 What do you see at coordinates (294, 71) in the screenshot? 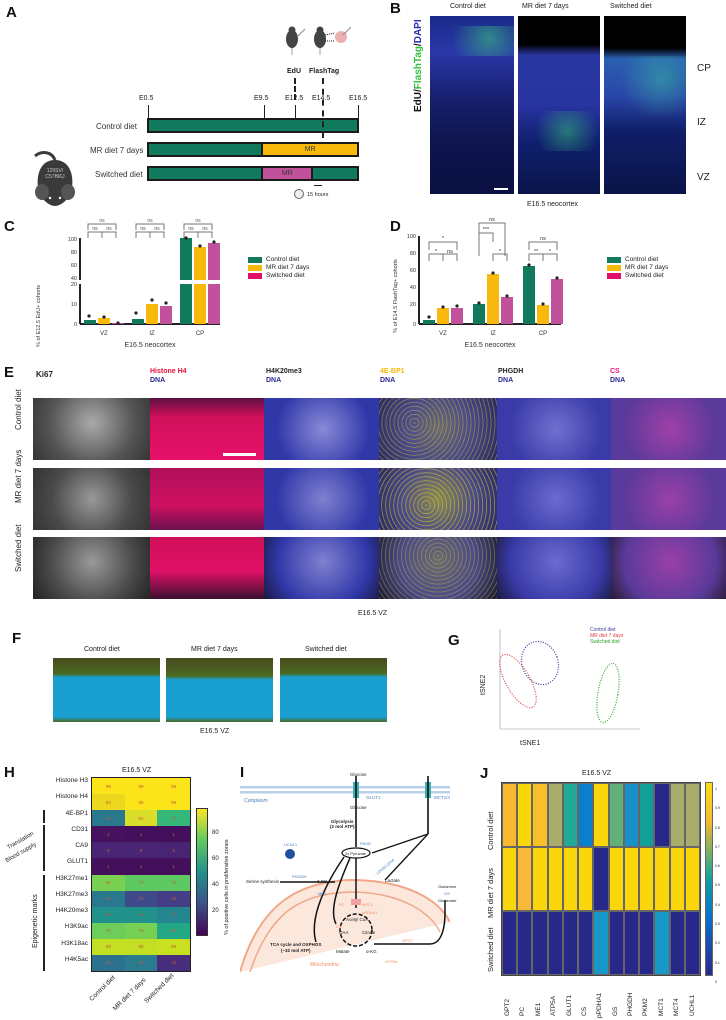
I see `edu-label: EdU` at bounding box center [294, 71].